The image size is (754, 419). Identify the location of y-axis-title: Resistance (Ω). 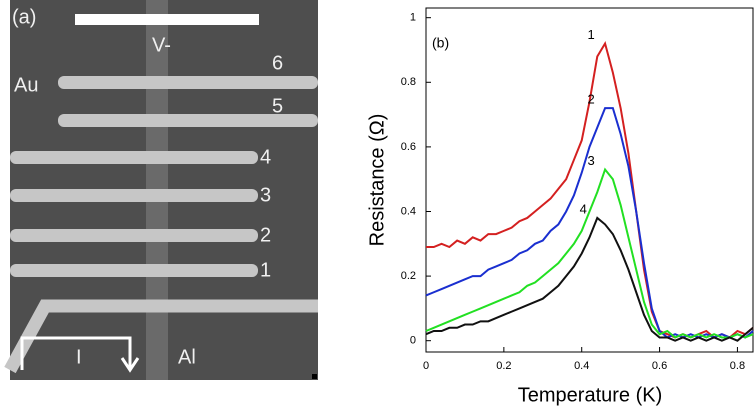
(377, 180).